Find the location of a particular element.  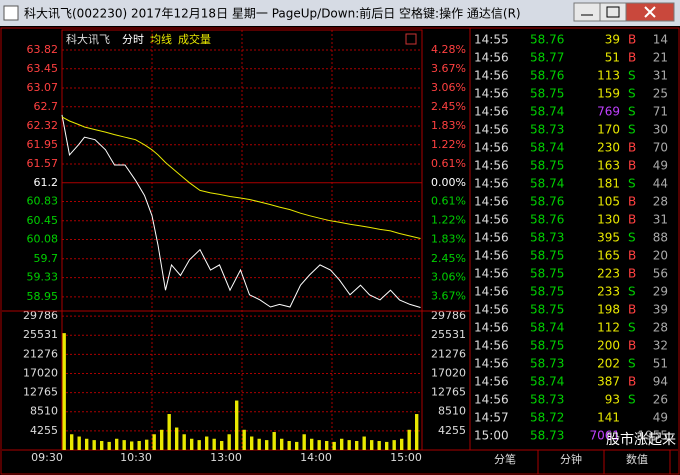

volume-tick-label-right: 29786 is located at coordinates (448, 315).